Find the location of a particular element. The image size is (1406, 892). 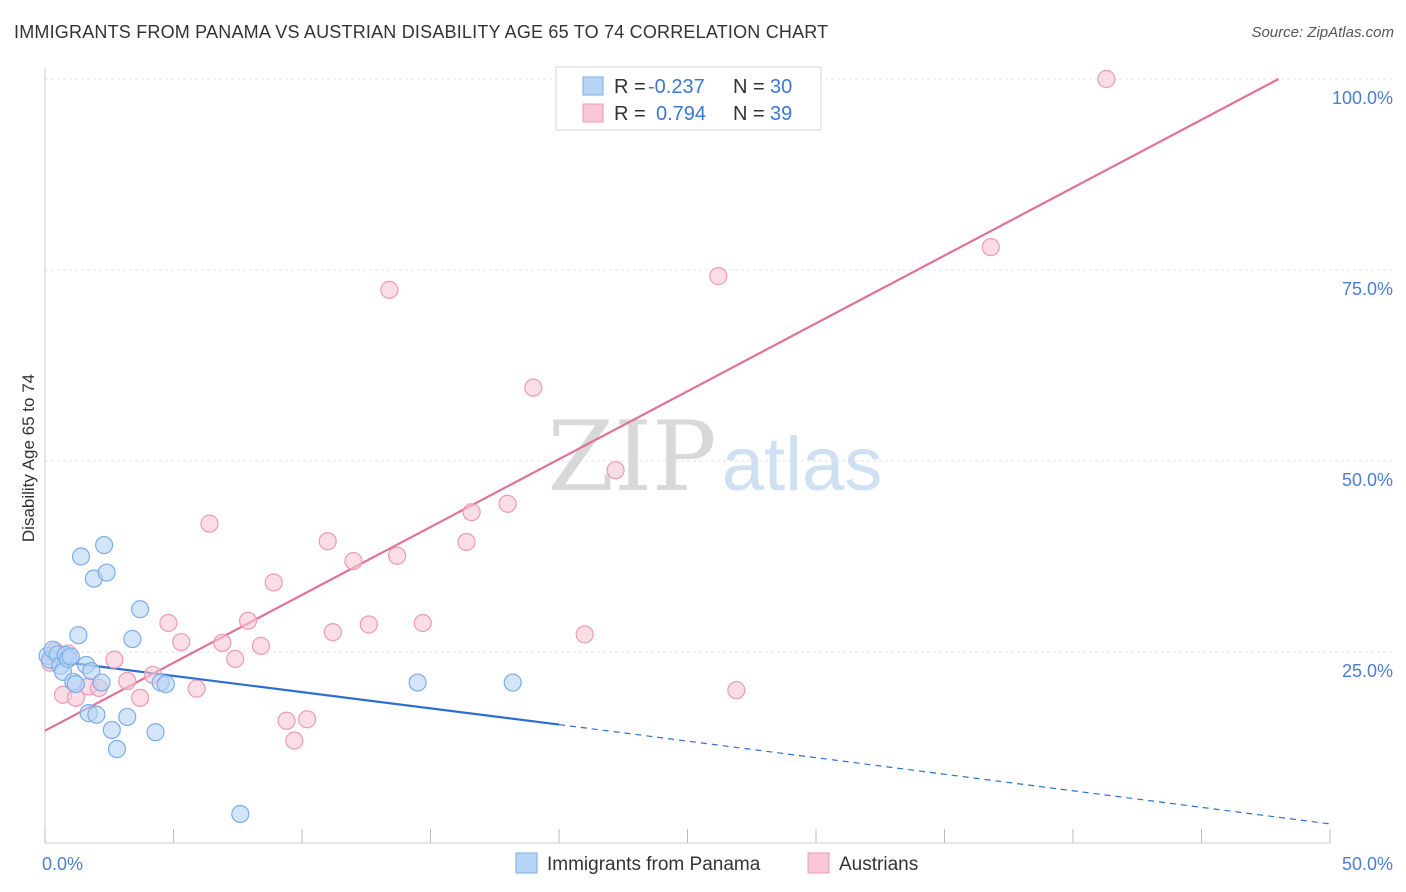

correlation-legend: R = -0.237 N = 30 R = 0.794 N = 39 is located at coordinates (688, 98).